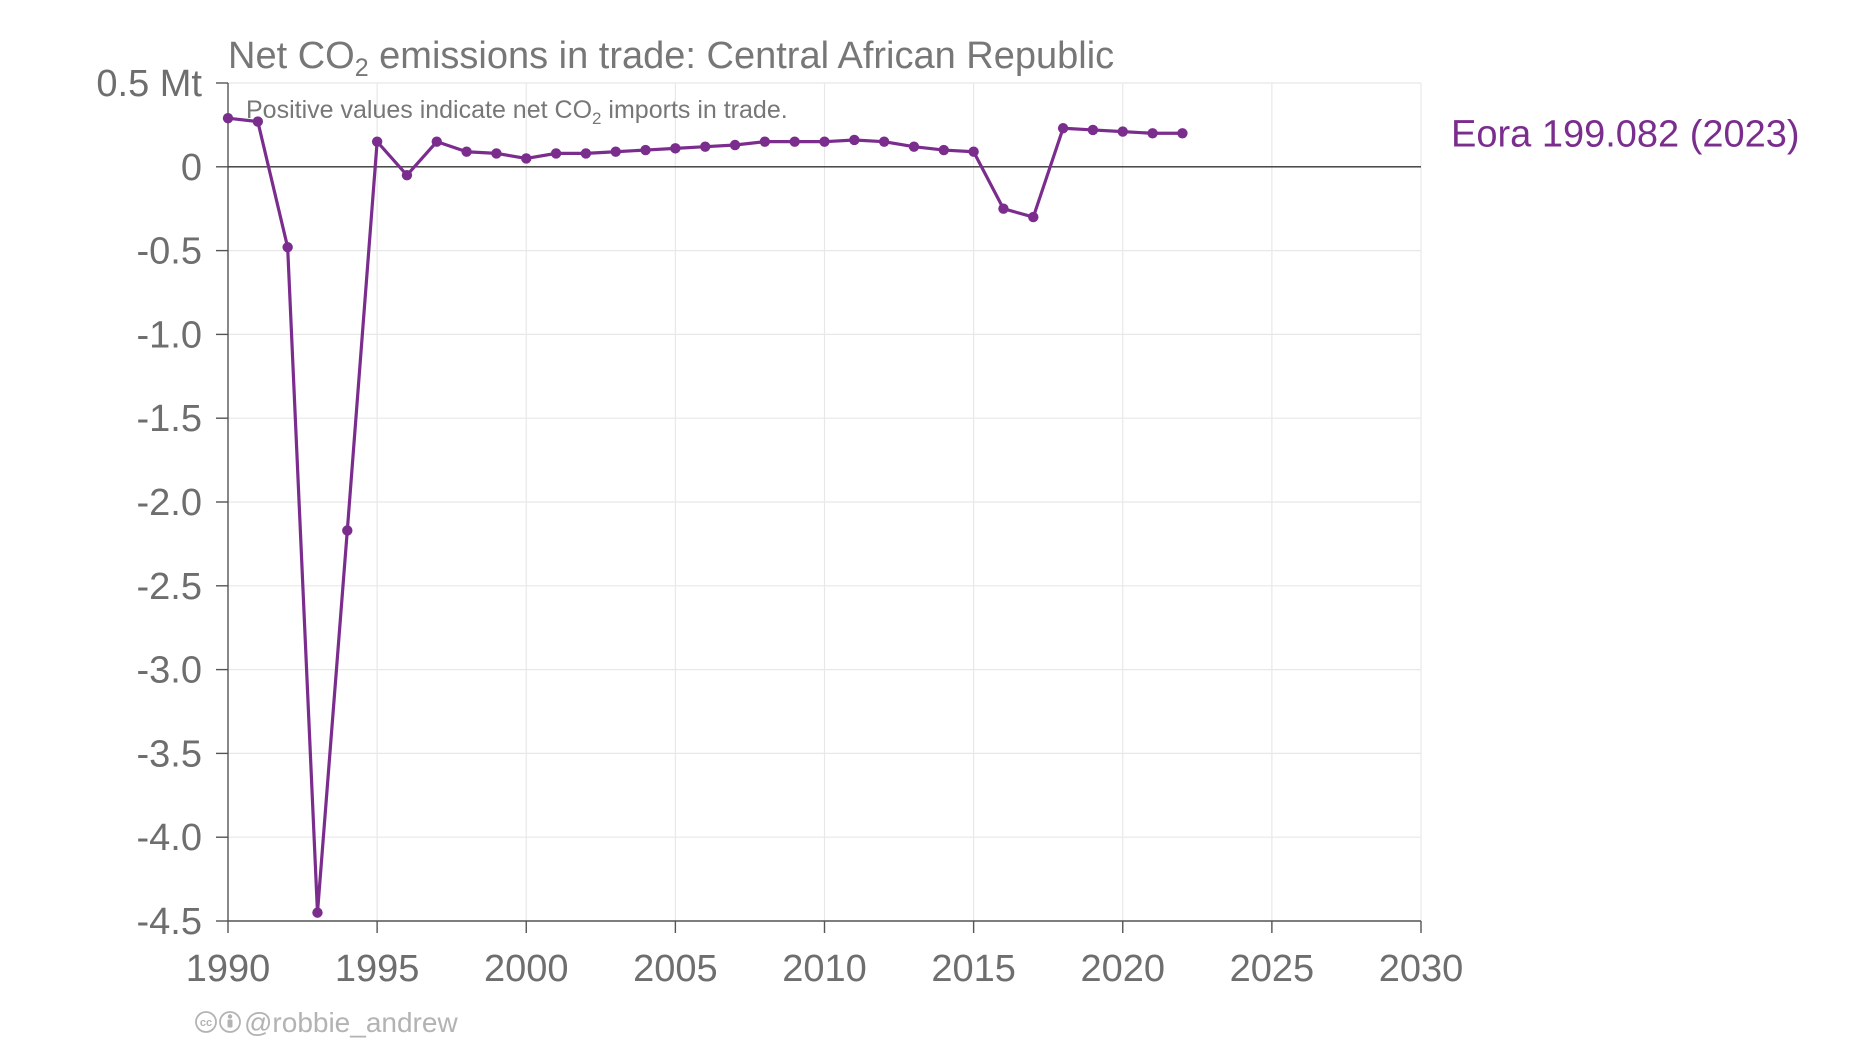 The width and height of the screenshot is (1852, 1042). Describe the element at coordinates (169, 252) in the screenshot. I see `y-tick-label: -0.5` at that location.